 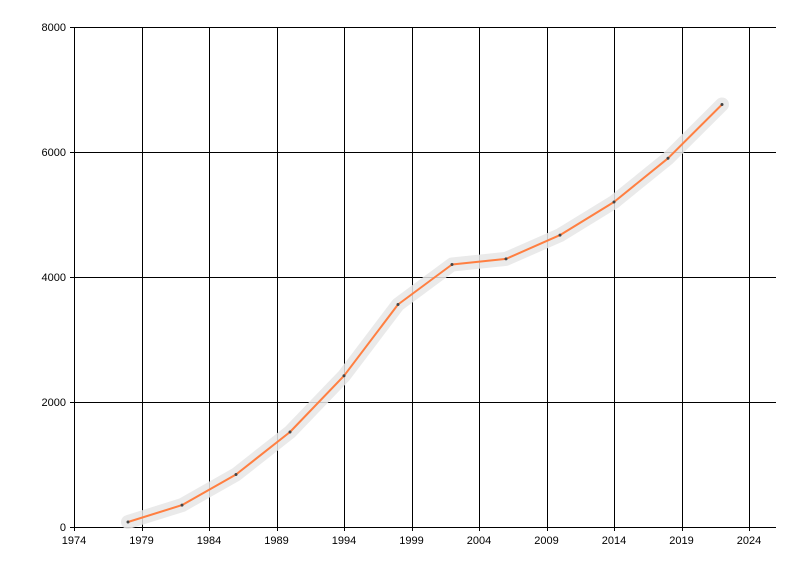 I want to click on x-tick-label: 1979, so click(x=141, y=541).